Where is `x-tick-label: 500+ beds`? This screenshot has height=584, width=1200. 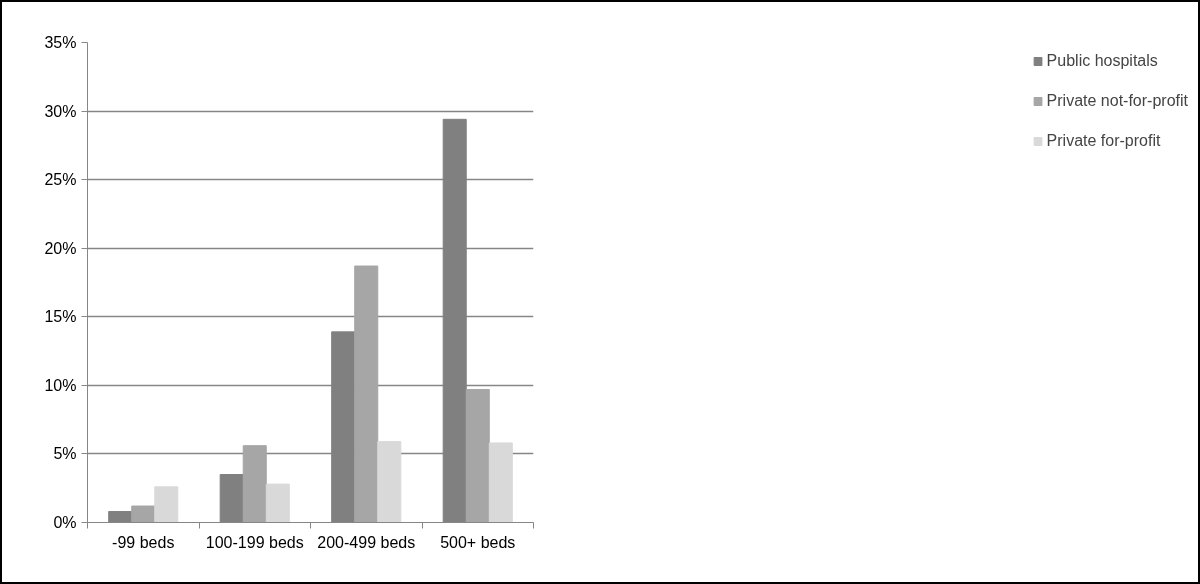
x-tick-label: 500+ beds is located at coordinates (478, 542).